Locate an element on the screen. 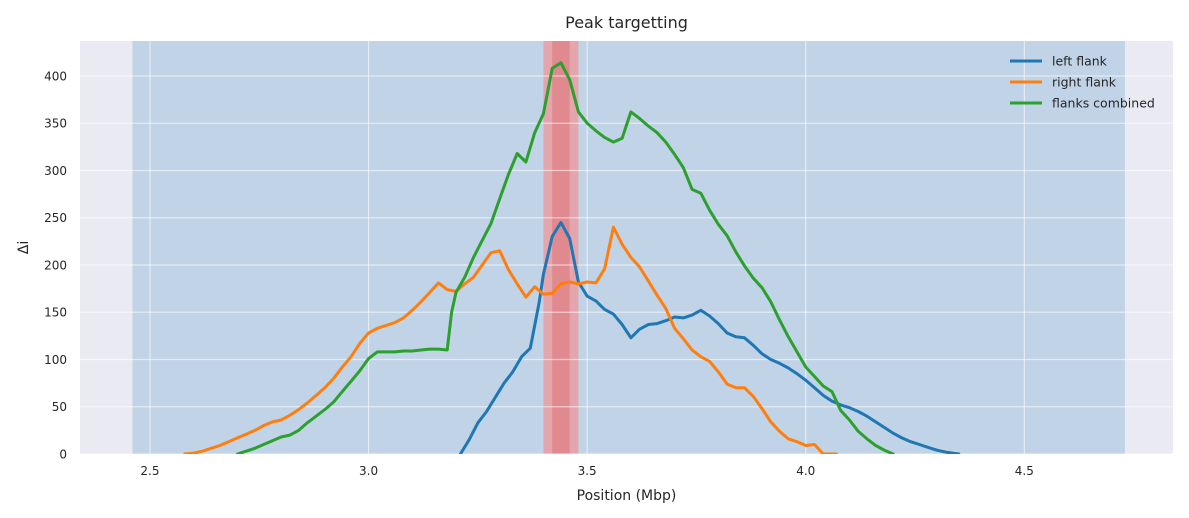 Image resolution: width=1189 pixels, height=518 pixels. y-tick-labels: 0 50 100 150 200 250 300 350 400 is located at coordinates (55, 265).